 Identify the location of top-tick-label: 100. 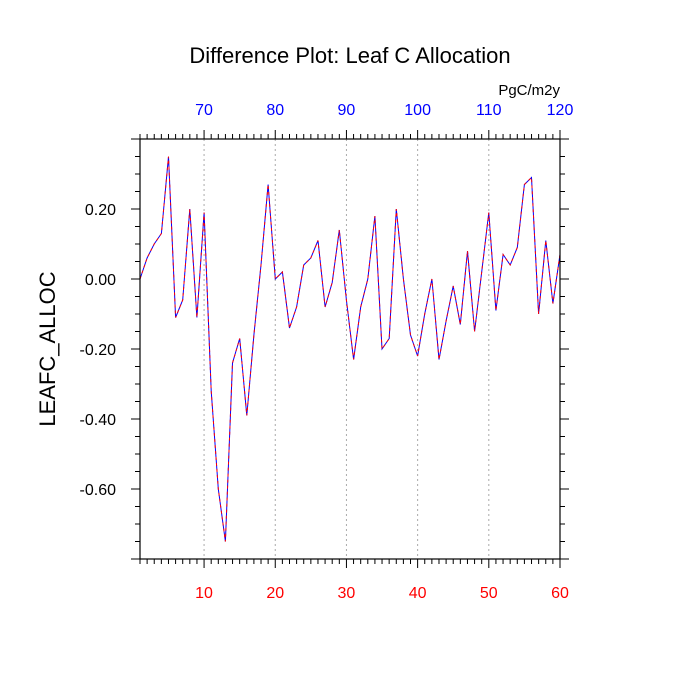
(417, 110).